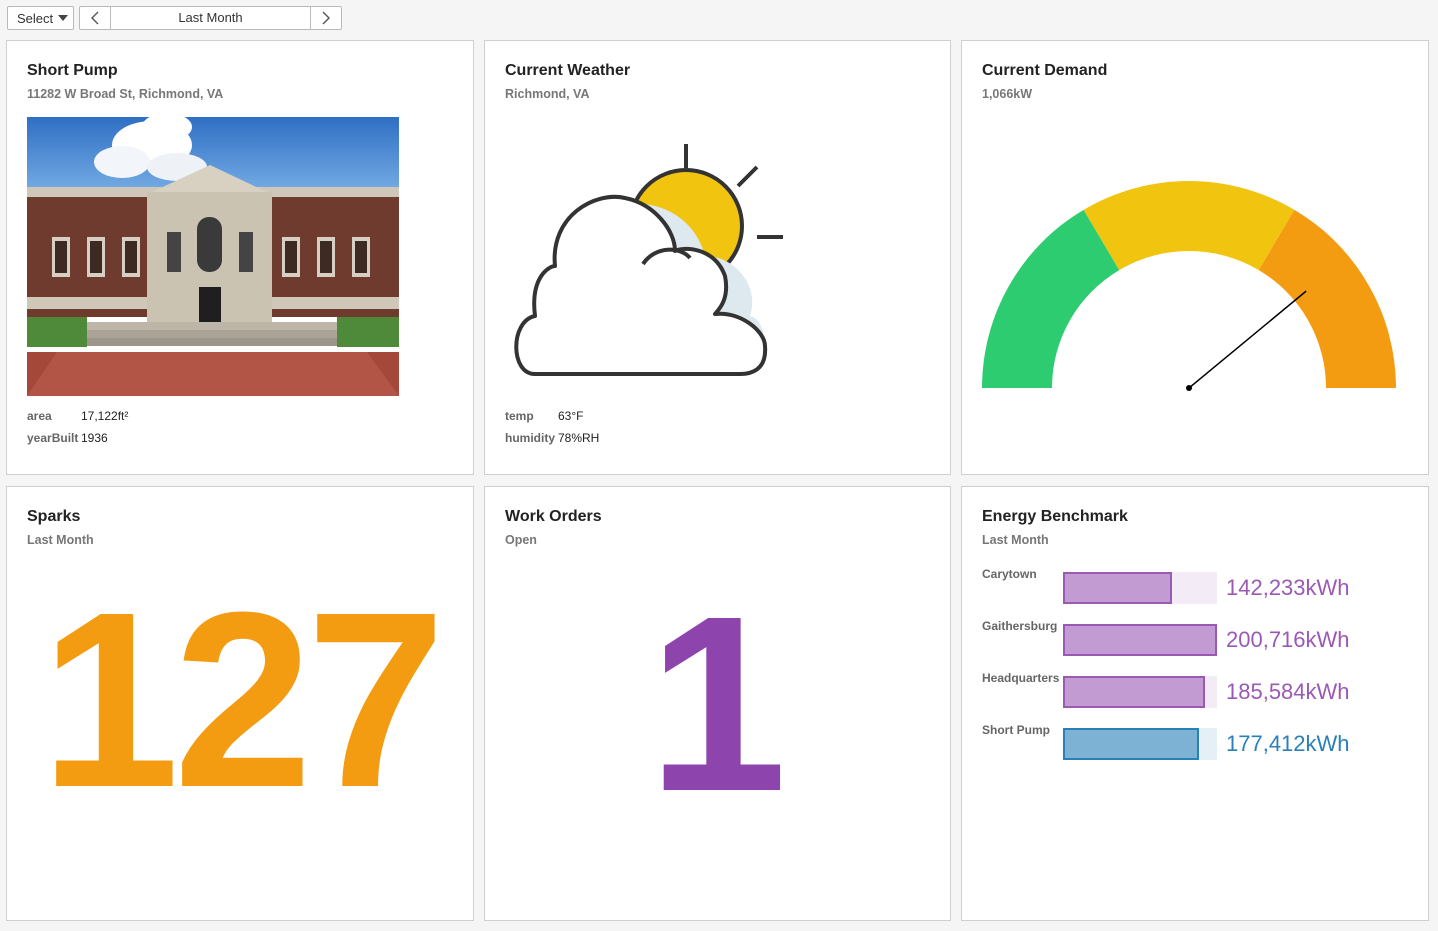 Image resolution: width=1438 pixels, height=931 pixels. What do you see at coordinates (1016, 730) in the screenshot?
I see `benchmark-label: Short Pump` at bounding box center [1016, 730].